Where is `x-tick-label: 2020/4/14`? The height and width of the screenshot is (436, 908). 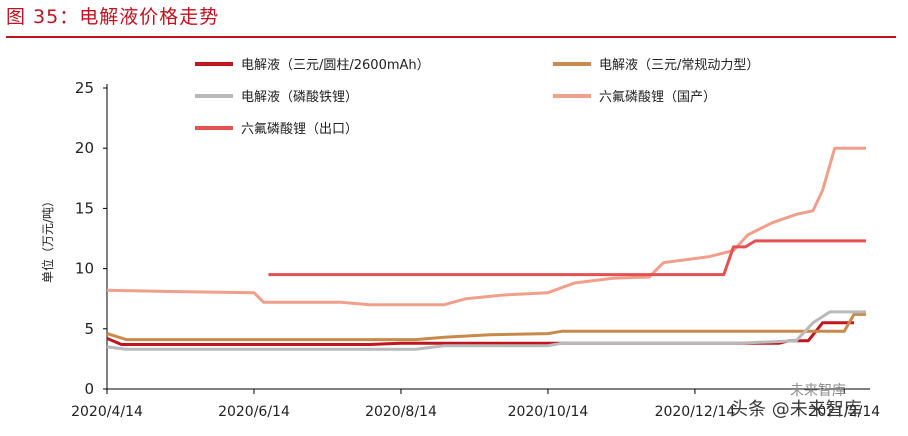 x-tick-label: 2020/4/14 is located at coordinates (107, 412).